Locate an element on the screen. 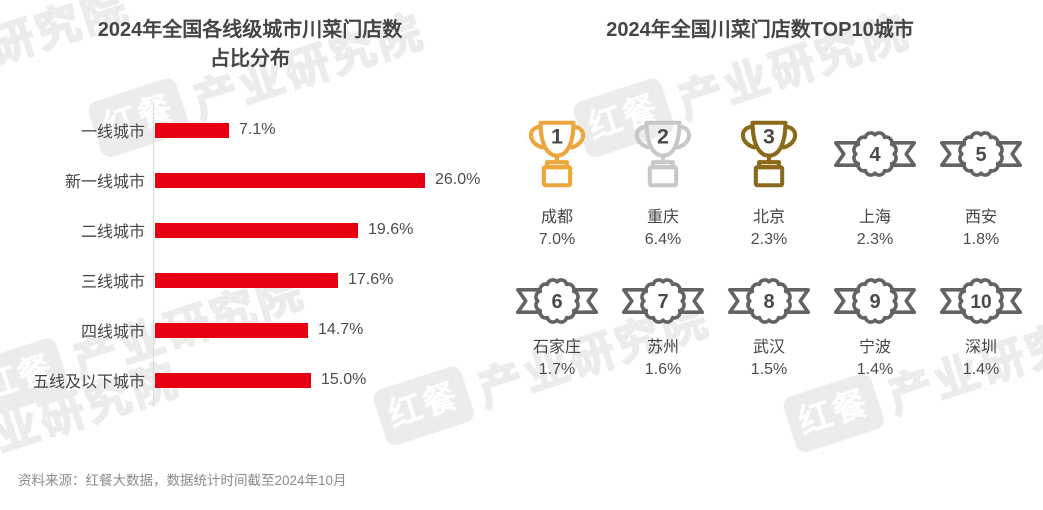 The height and width of the screenshot is (510, 1043). rank-city: 上海 is located at coordinates (874, 217).